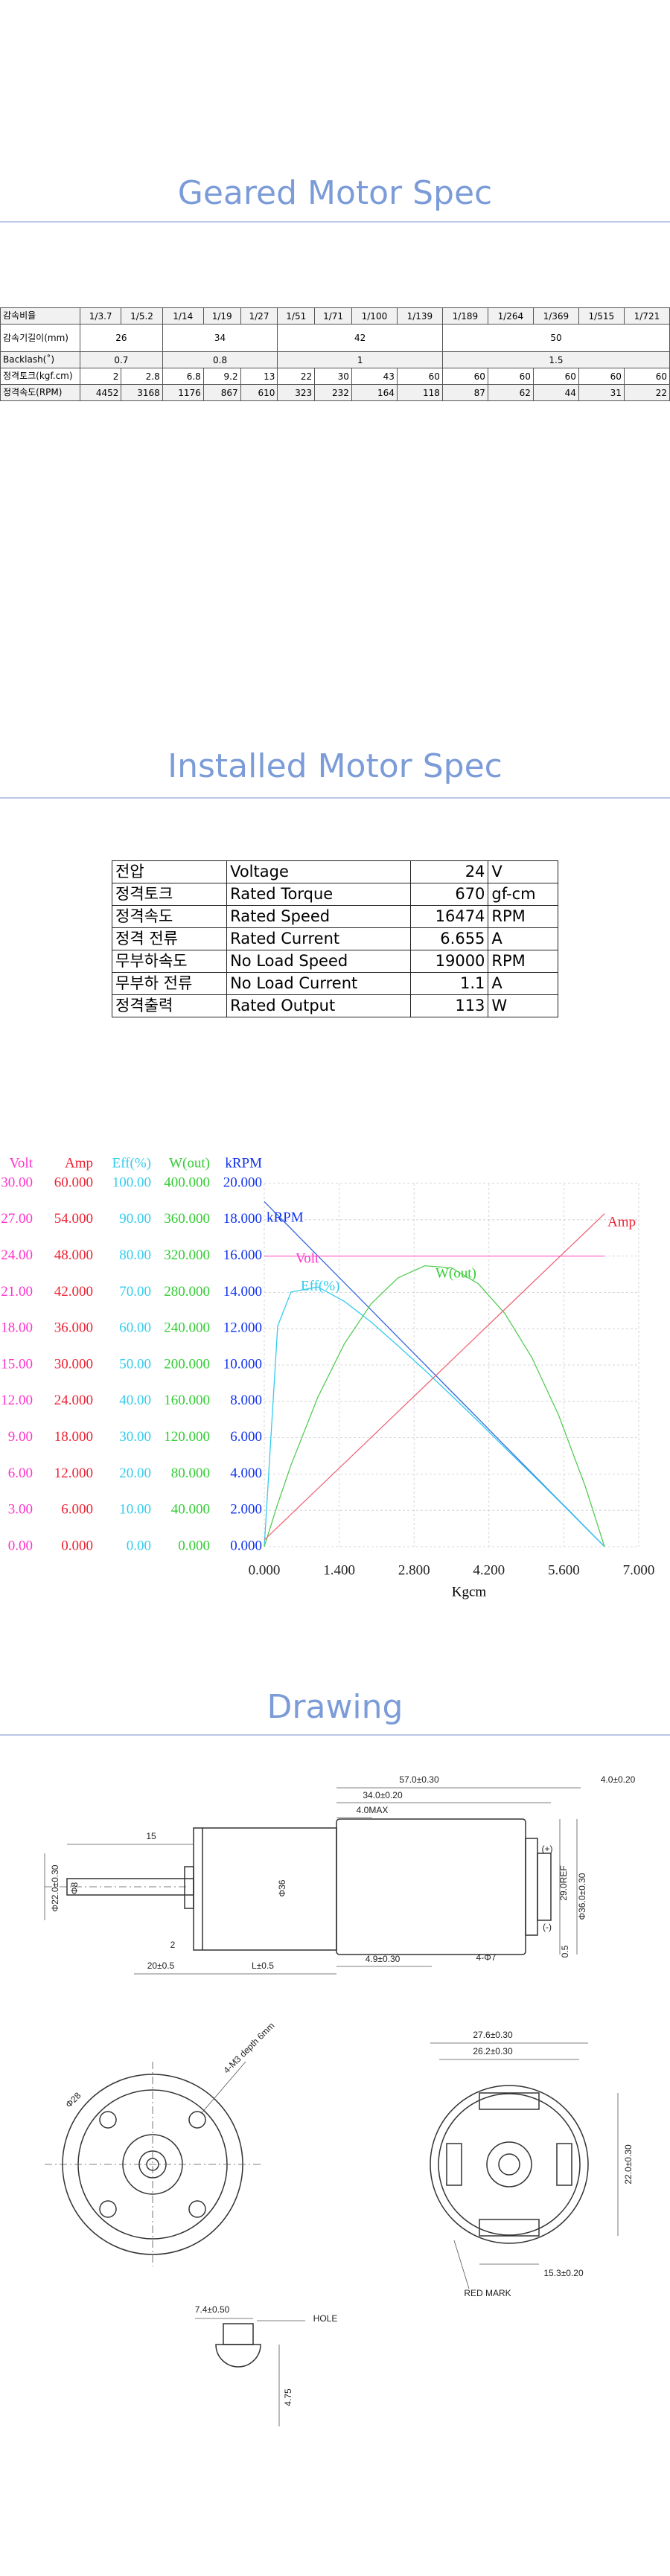 This screenshot has height=2576, width=670. What do you see at coordinates (153, 2163) in the screenshot?
I see `front-view` at bounding box center [153, 2163].